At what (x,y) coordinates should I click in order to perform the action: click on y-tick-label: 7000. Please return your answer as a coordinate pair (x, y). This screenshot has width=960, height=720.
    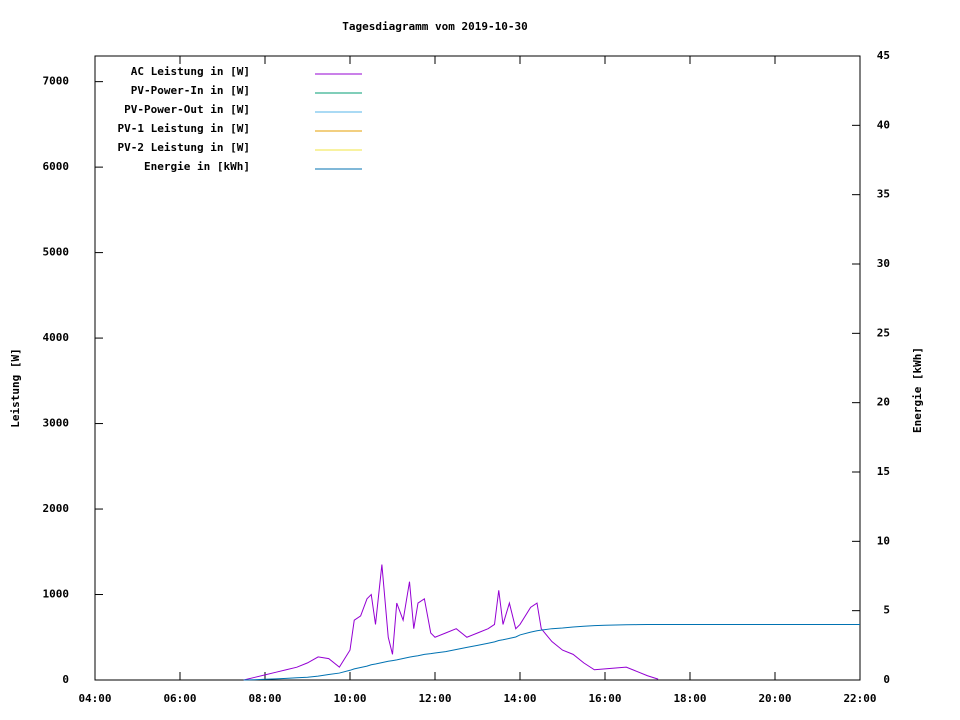
    Looking at the image, I should click on (56, 81).